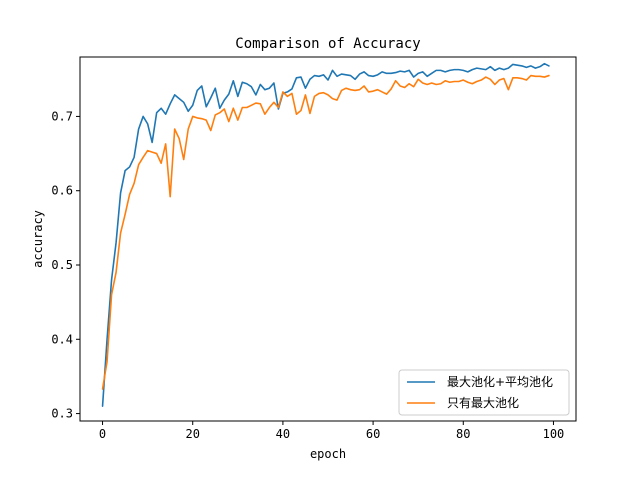 Image resolution: width=640 pixels, height=478 pixels. What do you see at coordinates (62, 191) in the screenshot?
I see `y-tick-label: 0.6` at bounding box center [62, 191].